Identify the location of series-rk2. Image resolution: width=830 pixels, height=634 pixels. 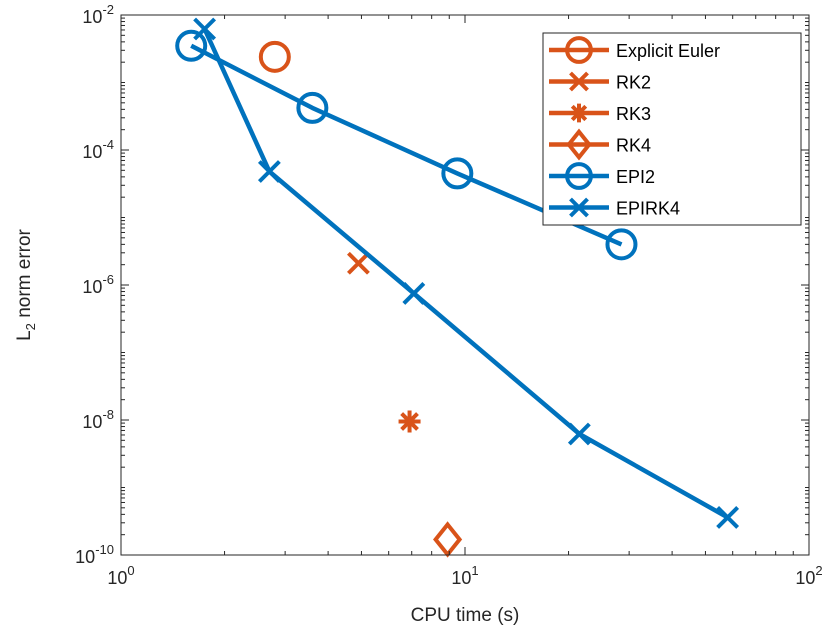
(358, 263).